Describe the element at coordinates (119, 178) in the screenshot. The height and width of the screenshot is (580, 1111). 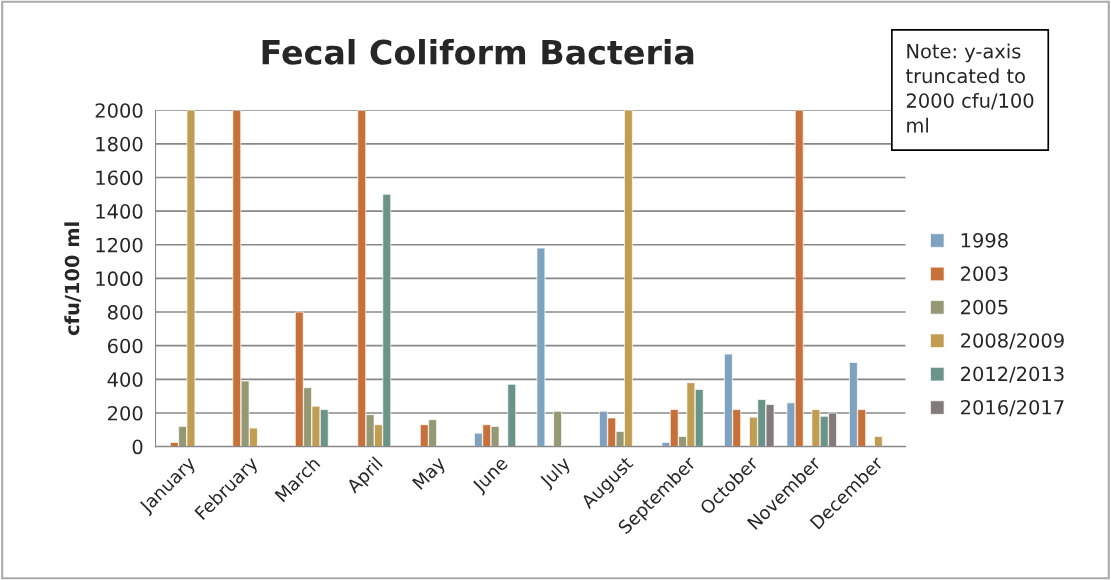
I see `y-tick-label: 1600` at that location.